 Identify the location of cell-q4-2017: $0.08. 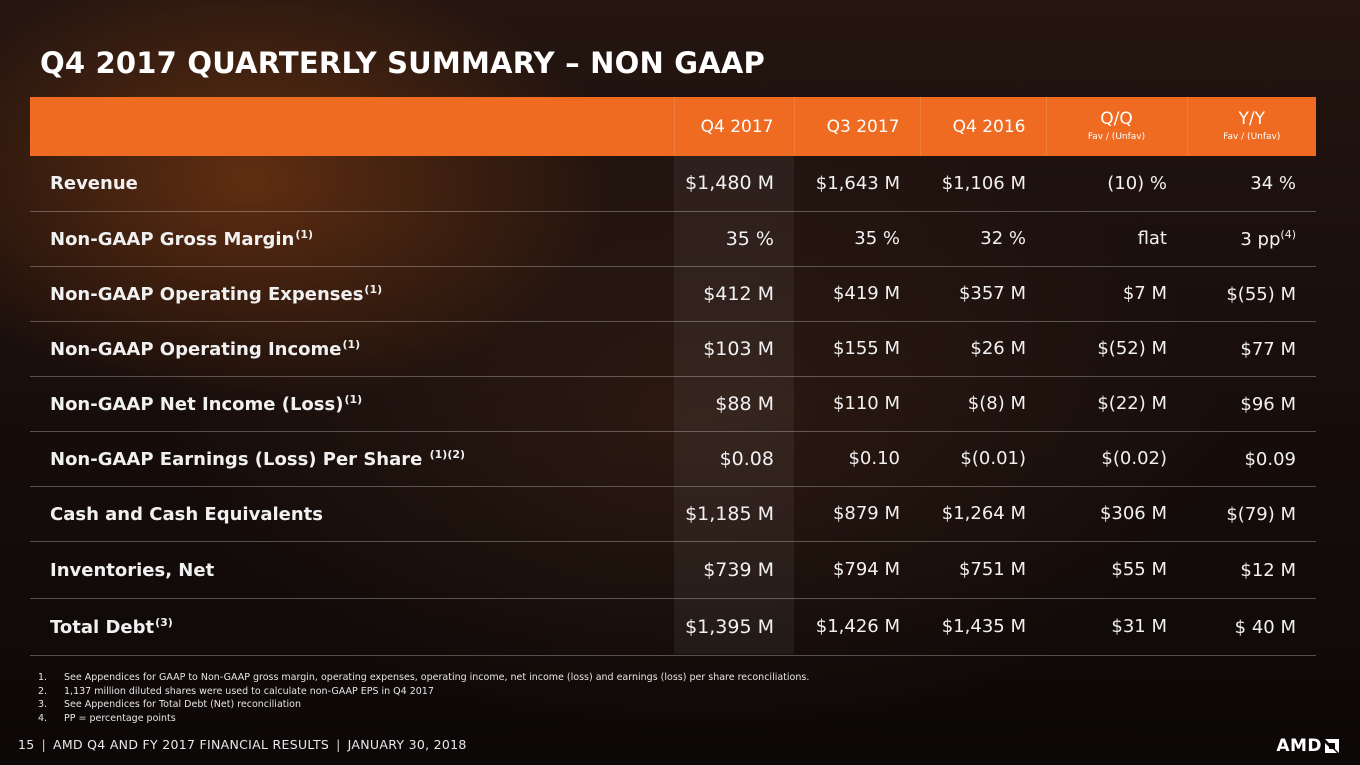
(746, 458).